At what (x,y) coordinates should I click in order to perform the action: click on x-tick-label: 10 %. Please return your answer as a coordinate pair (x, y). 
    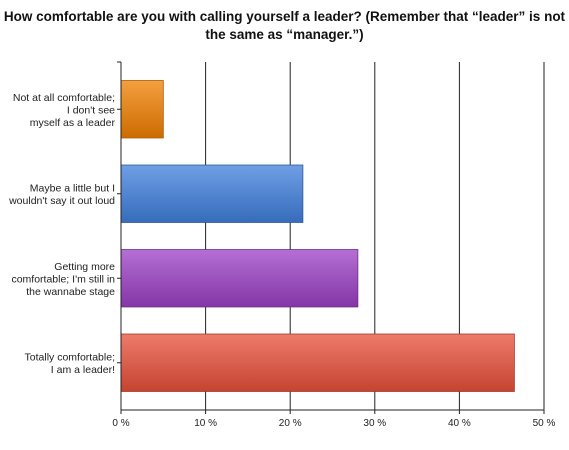
    Looking at the image, I should click on (205, 423).